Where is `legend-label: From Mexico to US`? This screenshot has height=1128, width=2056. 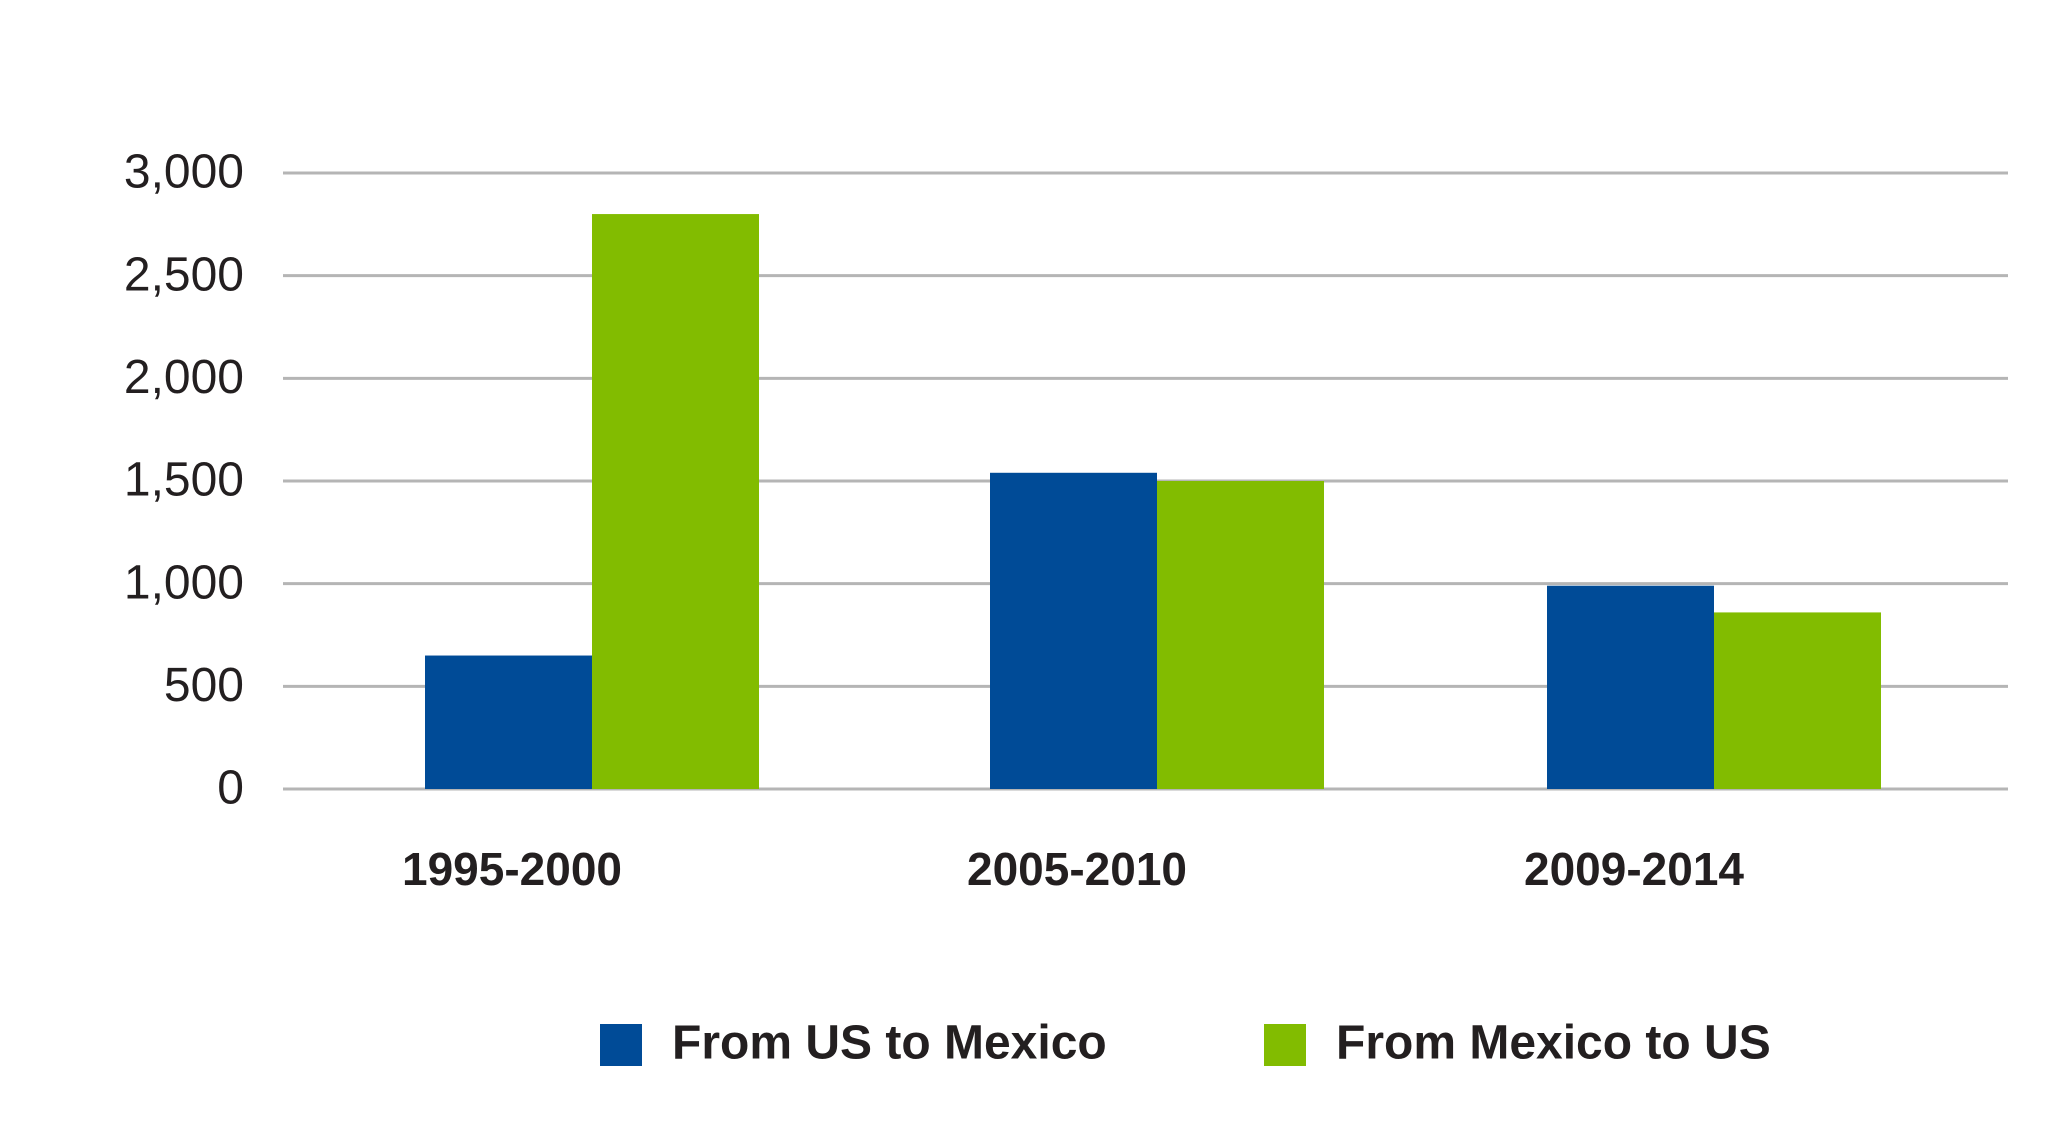
legend-label: From Mexico to US is located at coordinates (1553, 1043).